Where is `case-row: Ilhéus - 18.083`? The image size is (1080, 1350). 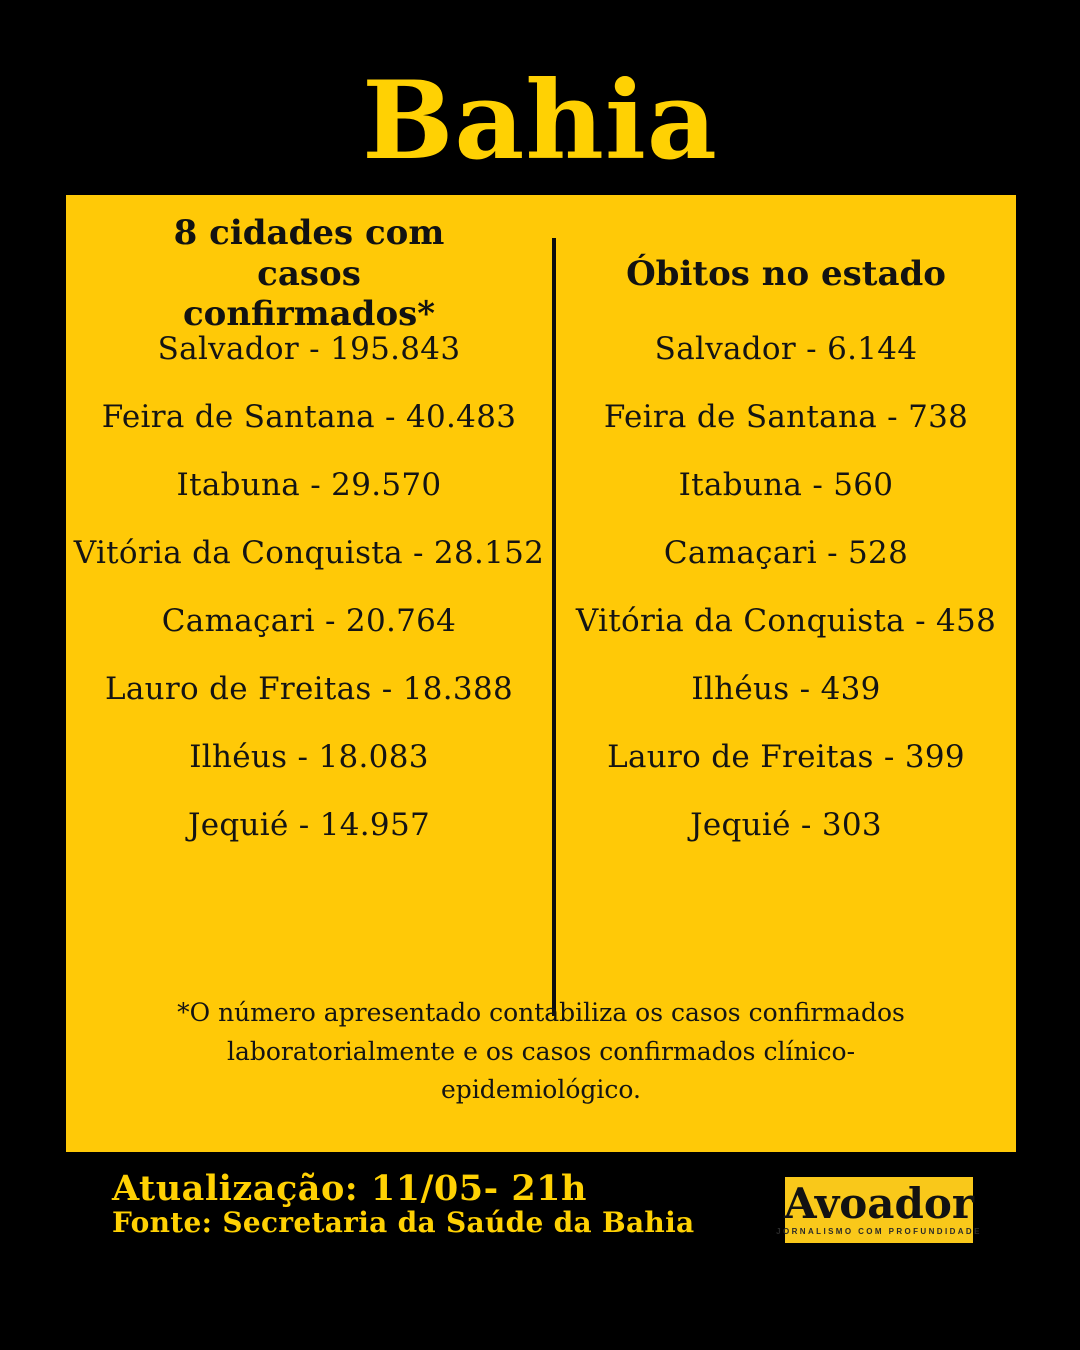 case-row: Ilhéus - 18.083 is located at coordinates (309, 757).